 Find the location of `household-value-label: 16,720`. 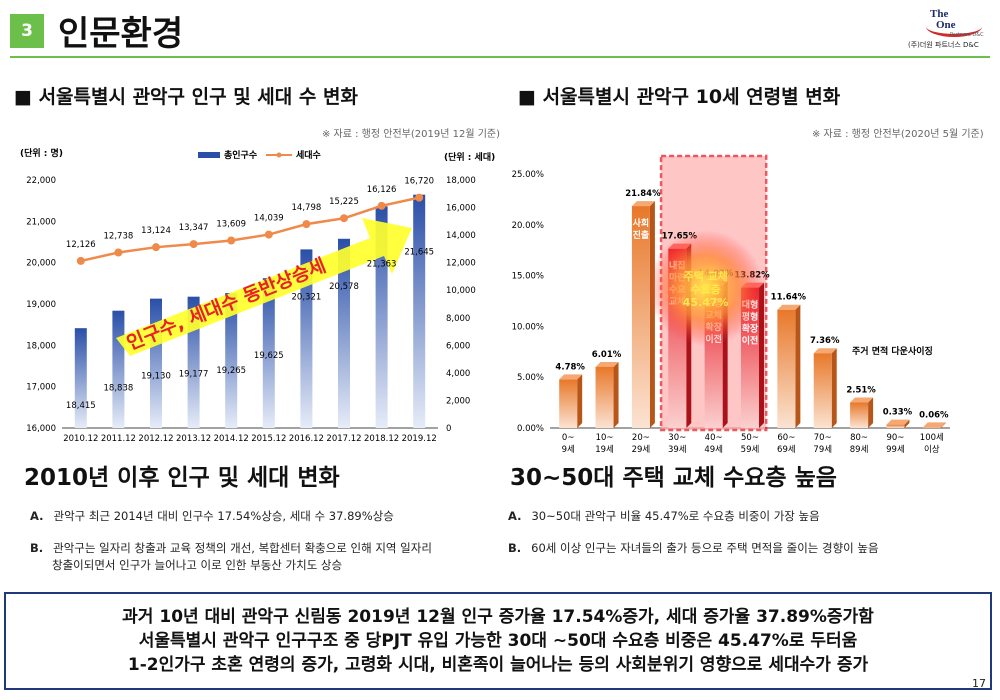

household-value-label: 16,720 is located at coordinates (419, 182).